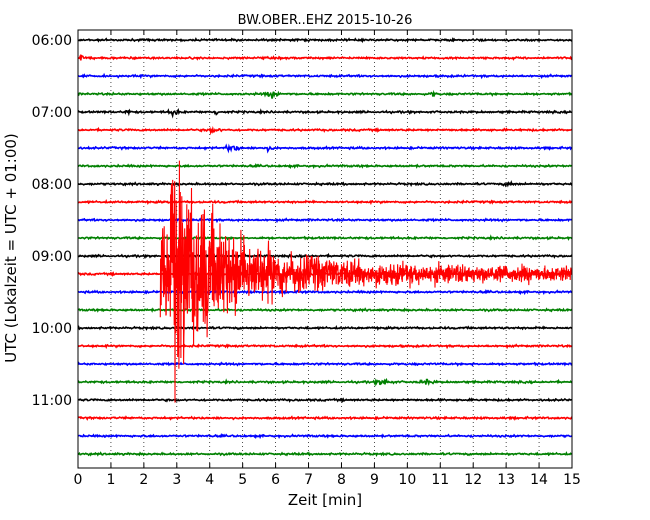 This screenshot has height=520, width=650. Describe the element at coordinates (52, 329) in the screenshot. I see `y-tick-label: 10:00` at that location.